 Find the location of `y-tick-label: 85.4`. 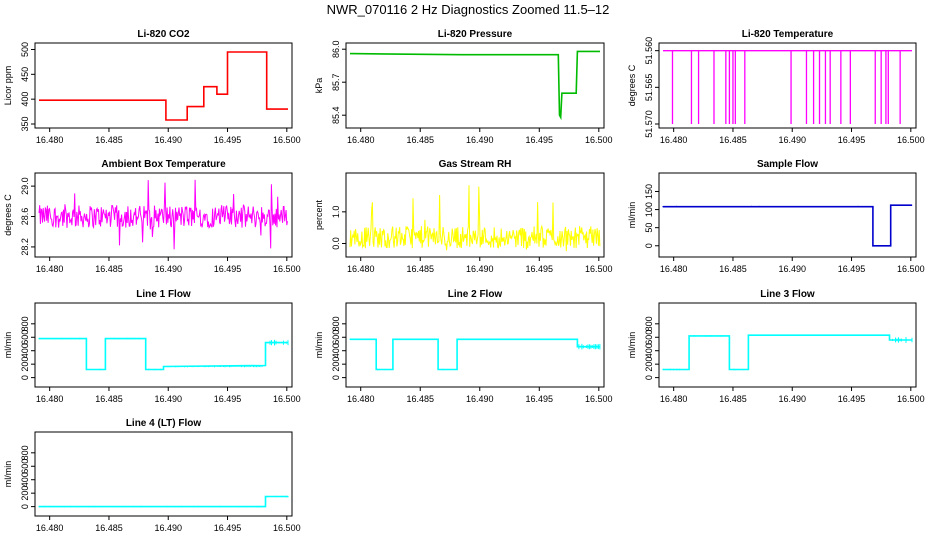

y-tick-label: 85.4 is located at coordinates (336, 115).